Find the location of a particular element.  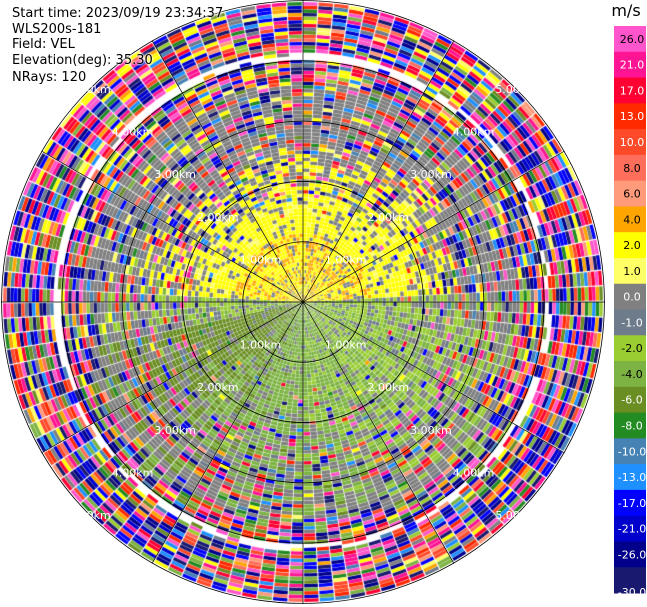

colorbar-tick-label: 2.0 is located at coordinates (632, 245).